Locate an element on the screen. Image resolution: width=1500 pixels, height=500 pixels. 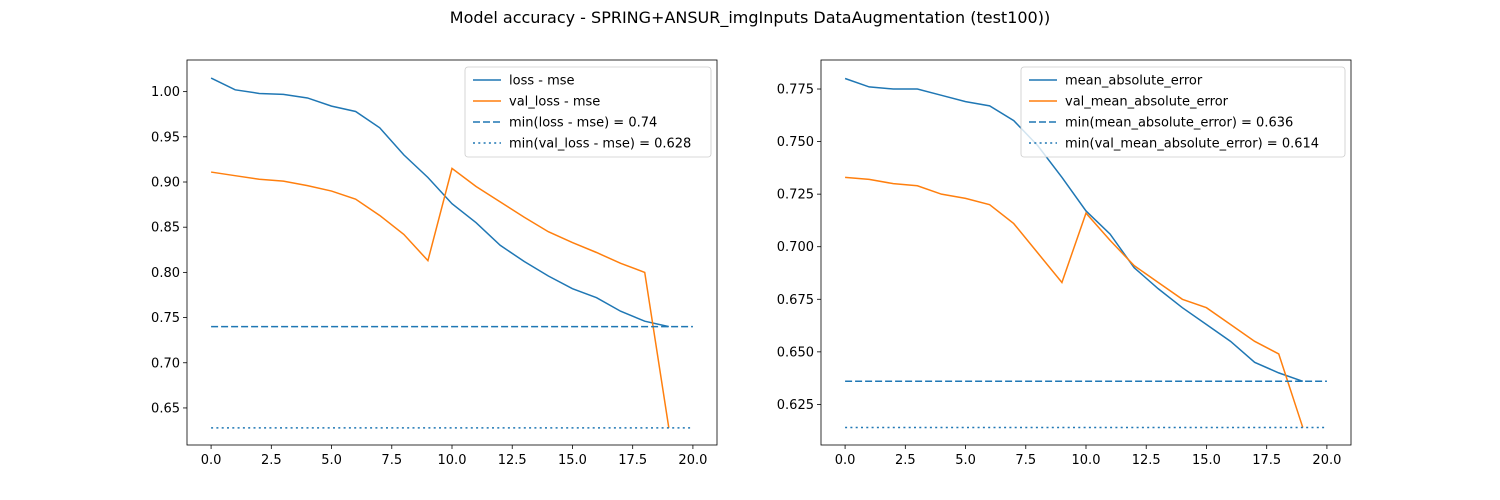
y-tick-label: 0.95 is located at coordinates (165, 137).